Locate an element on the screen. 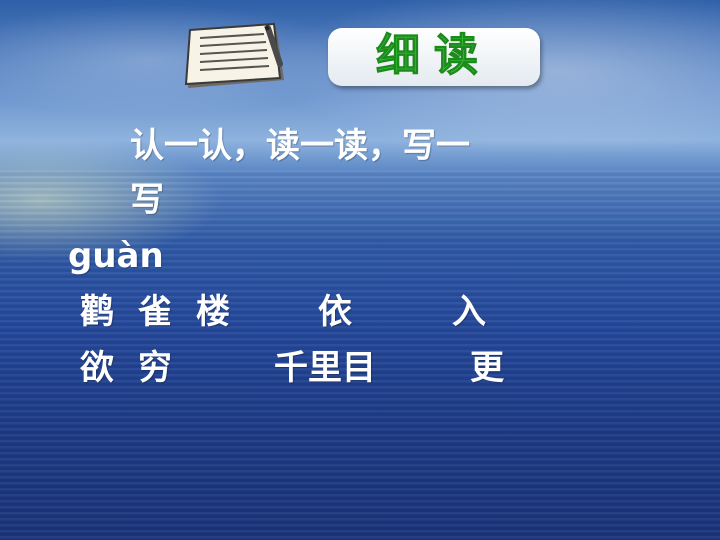 This screenshot has width=720, height=540. instruction-line-2: 写 is located at coordinates (147, 200).